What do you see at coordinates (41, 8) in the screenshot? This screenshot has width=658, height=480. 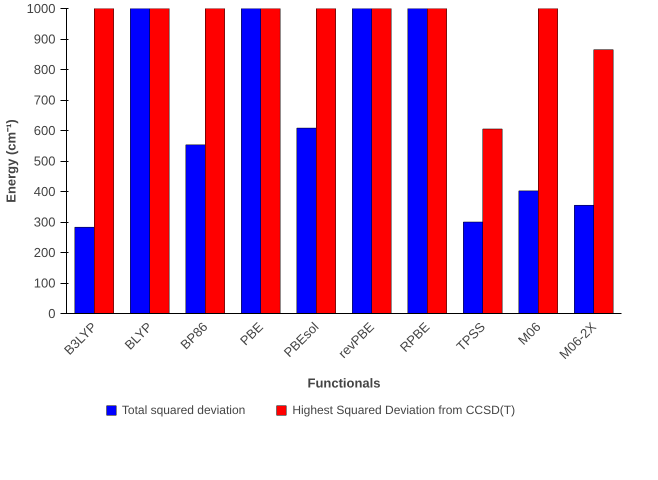 I see `y-tick-label: 1000` at bounding box center [41, 8].